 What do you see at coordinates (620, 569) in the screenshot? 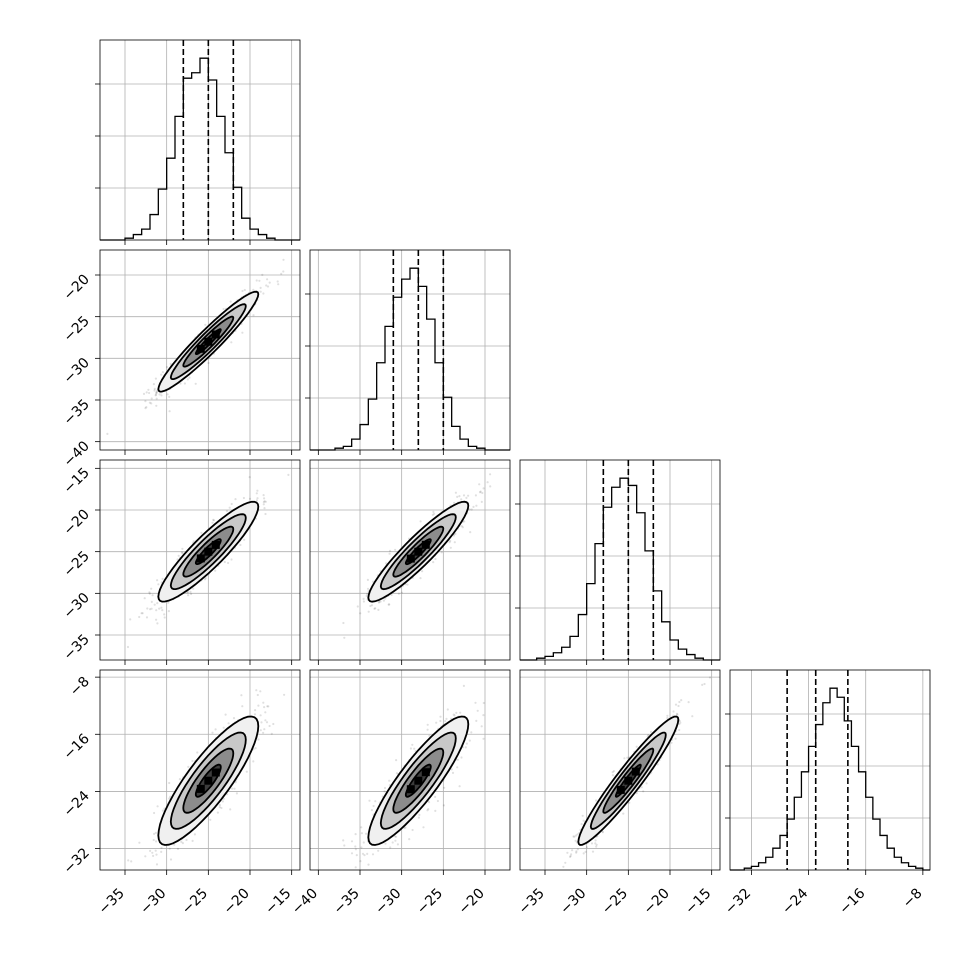
I see `histogram-steps` at bounding box center [620, 569].